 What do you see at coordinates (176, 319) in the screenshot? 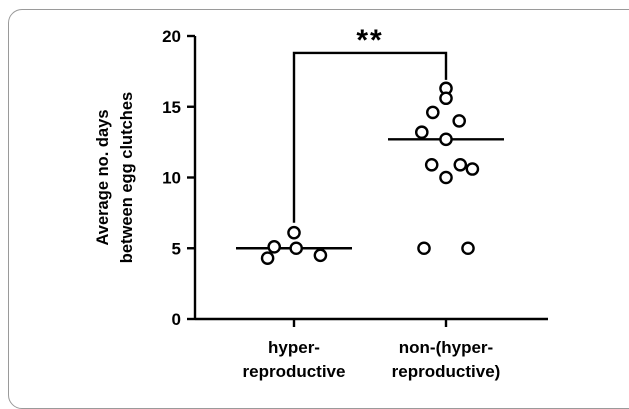
I see `y-tick-label: 0` at bounding box center [176, 319].